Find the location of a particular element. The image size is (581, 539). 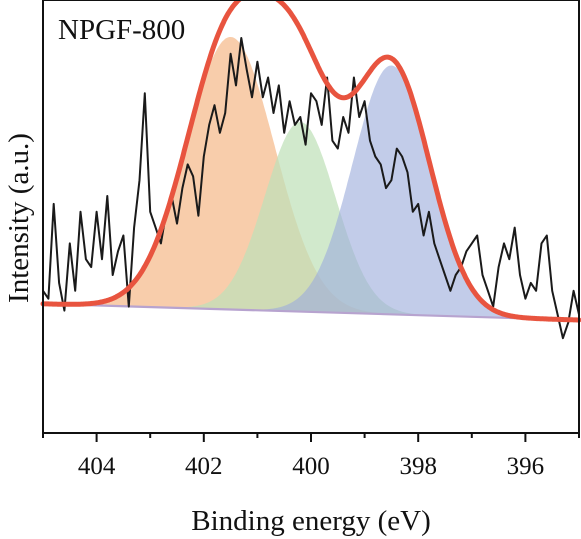

x-tick-label: 400 is located at coordinates (311, 466).